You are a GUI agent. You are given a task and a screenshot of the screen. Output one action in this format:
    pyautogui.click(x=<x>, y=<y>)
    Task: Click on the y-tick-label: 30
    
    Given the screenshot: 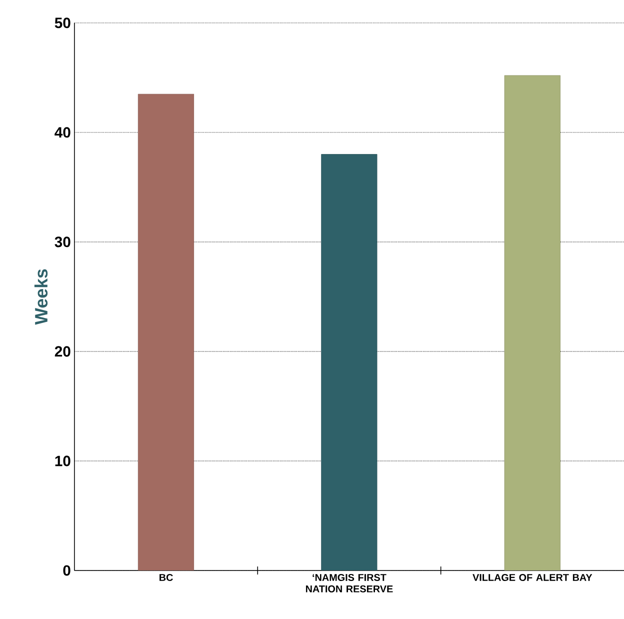 What is the action you would take?
    pyautogui.click(x=62, y=242)
    